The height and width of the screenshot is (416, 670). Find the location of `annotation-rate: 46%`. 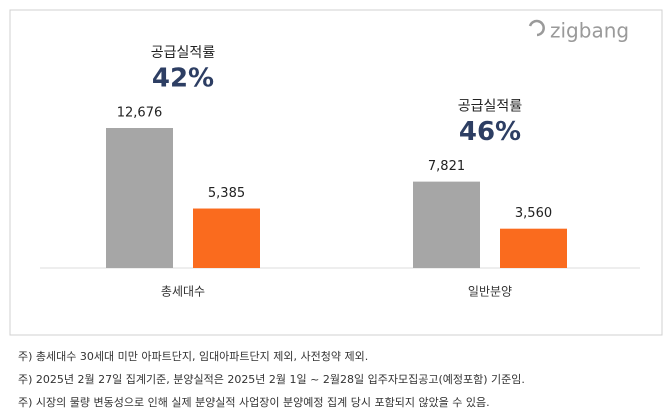

annotation-rate: 46% is located at coordinates (490, 132).